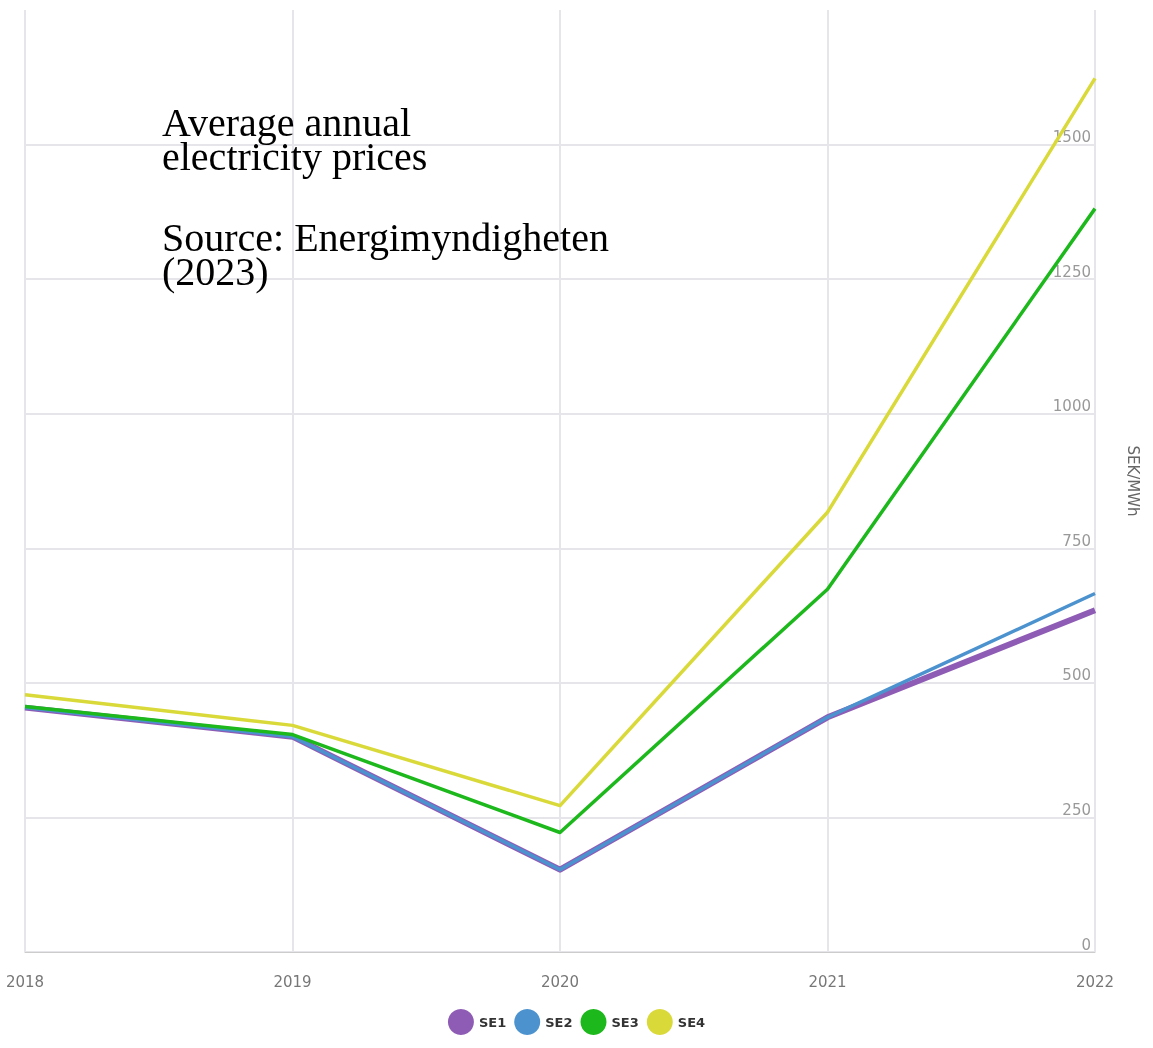 This screenshot has width=1153, height=1048. Describe the element at coordinates (559, 1022) in the screenshot. I see `legend-label: SE2` at that location.